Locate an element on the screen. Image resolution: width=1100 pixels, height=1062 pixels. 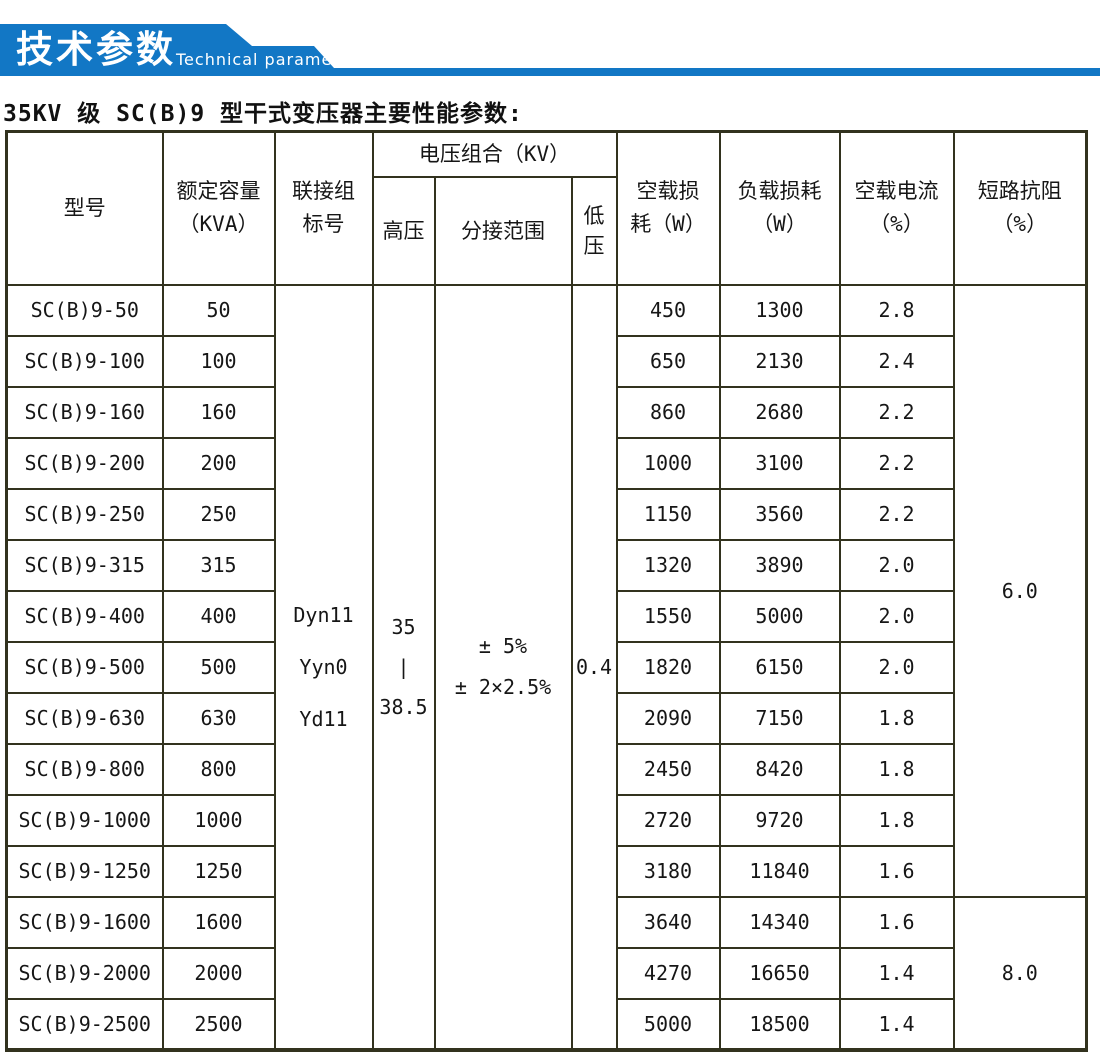
table-row: SC(B)9-2500 2500 5000 18500 1.4 is located at coordinates (546, 1024).